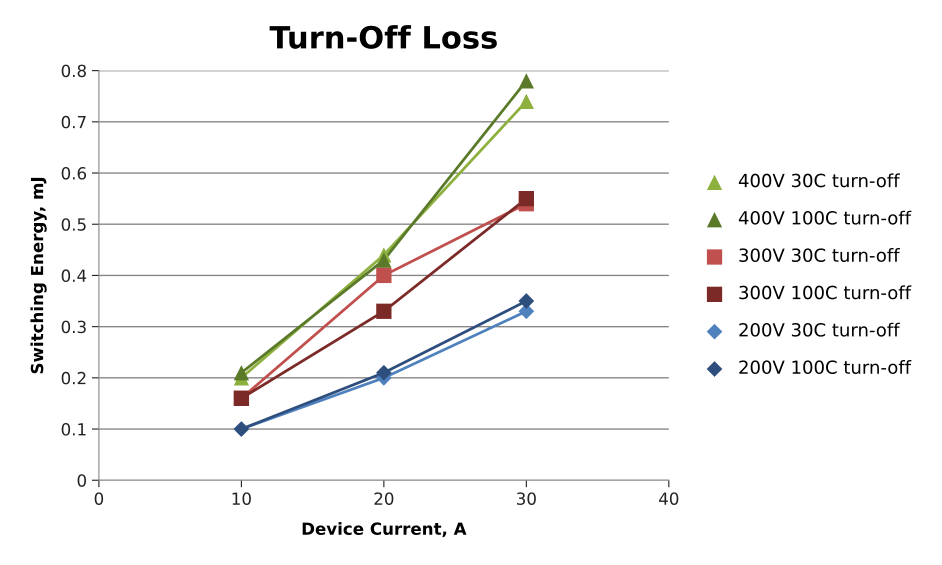 This screenshot has height=565, width=942. What do you see at coordinates (74, 429) in the screenshot?
I see `y-tick-label: 0.1` at bounding box center [74, 429].